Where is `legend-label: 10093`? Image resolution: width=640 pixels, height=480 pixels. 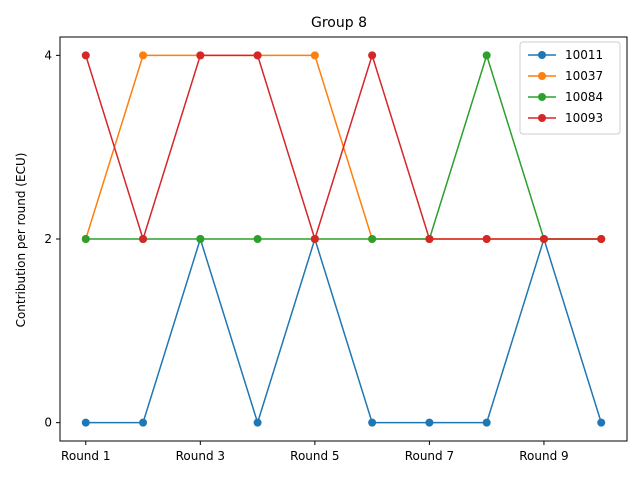 legend-label: 10093 is located at coordinates (584, 118).